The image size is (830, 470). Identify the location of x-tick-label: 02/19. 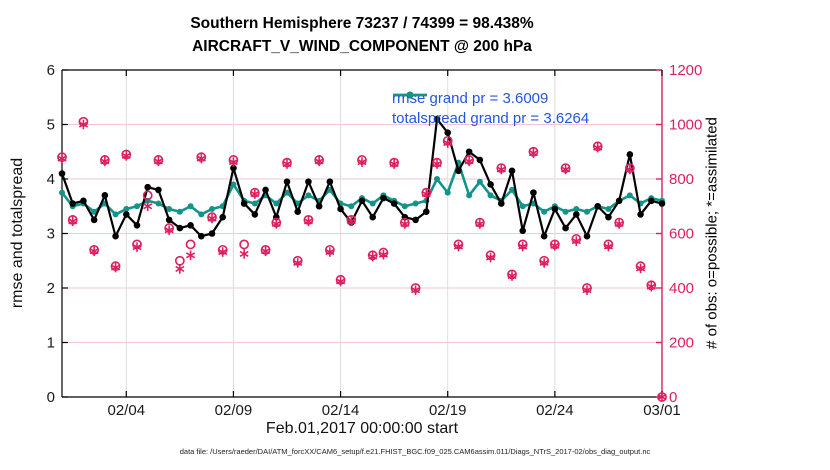
(448, 410).